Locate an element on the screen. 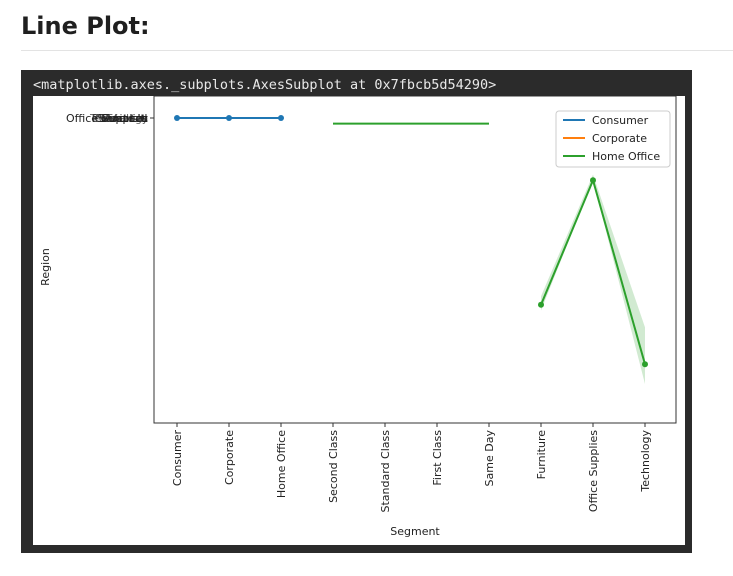 This screenshot has width=733, height=576. y-tick-label-central: Central is located at coordinates (121, 118).